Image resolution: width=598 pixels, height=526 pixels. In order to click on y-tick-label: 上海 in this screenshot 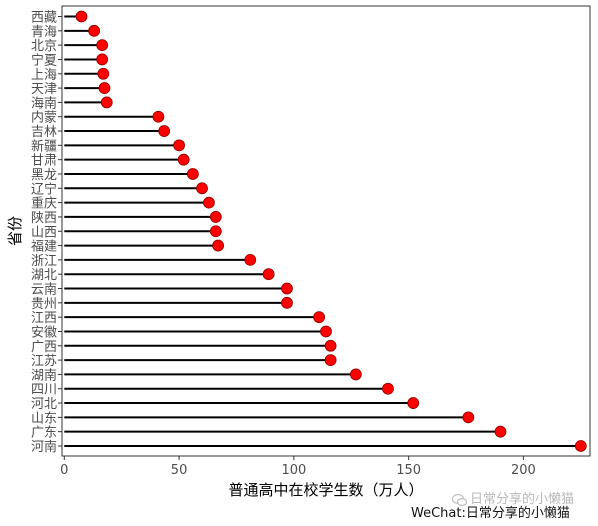, I will do `click(44, 75)`.